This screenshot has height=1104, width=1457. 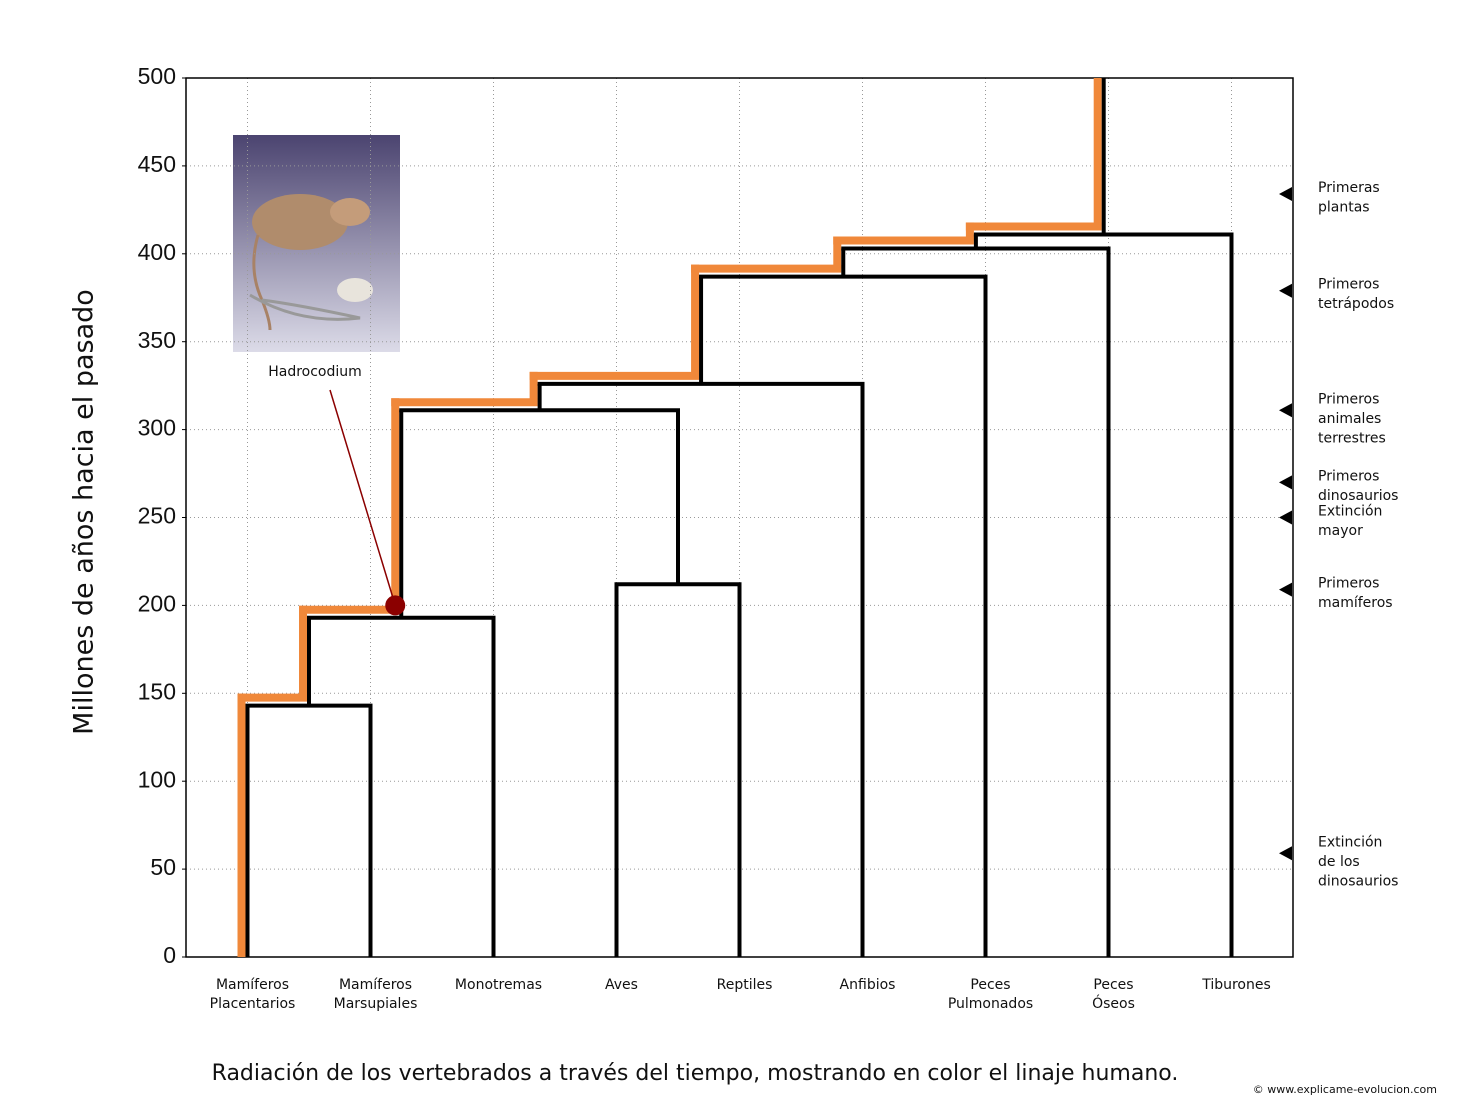 What do you see at coordinates (157, 516) in the screenshot?
I see `y-tick-label: 250` at bounding box center [157, 516].